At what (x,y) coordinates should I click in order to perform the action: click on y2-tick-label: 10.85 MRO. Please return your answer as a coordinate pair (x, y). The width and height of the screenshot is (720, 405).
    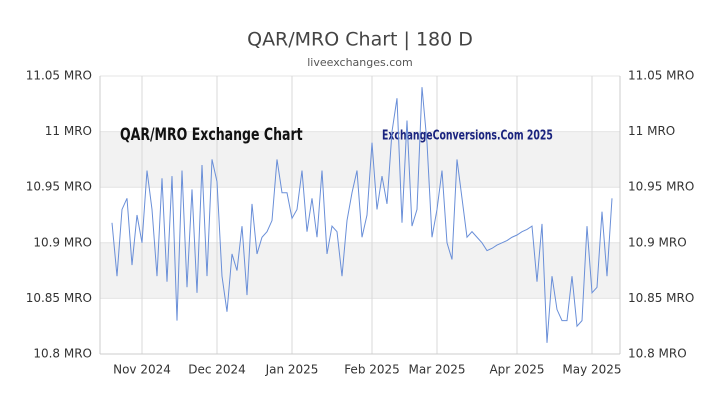
    Looking at the image, I should click on (661, 298).